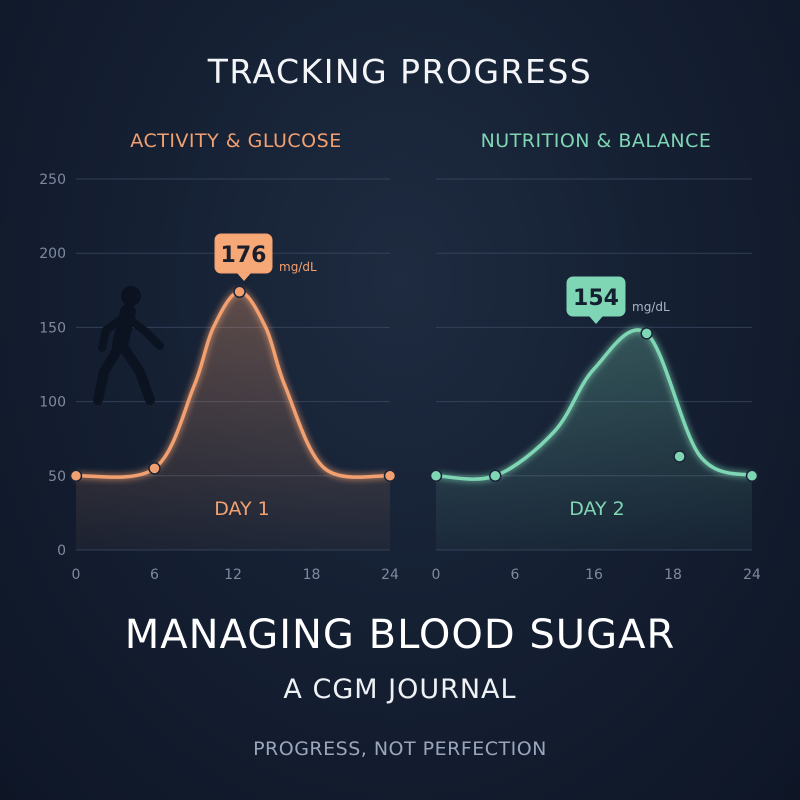 The width and height of the screenshot is (800, 800). I want to click on chart-1-day-label: DAY 1, so click(242, 509).